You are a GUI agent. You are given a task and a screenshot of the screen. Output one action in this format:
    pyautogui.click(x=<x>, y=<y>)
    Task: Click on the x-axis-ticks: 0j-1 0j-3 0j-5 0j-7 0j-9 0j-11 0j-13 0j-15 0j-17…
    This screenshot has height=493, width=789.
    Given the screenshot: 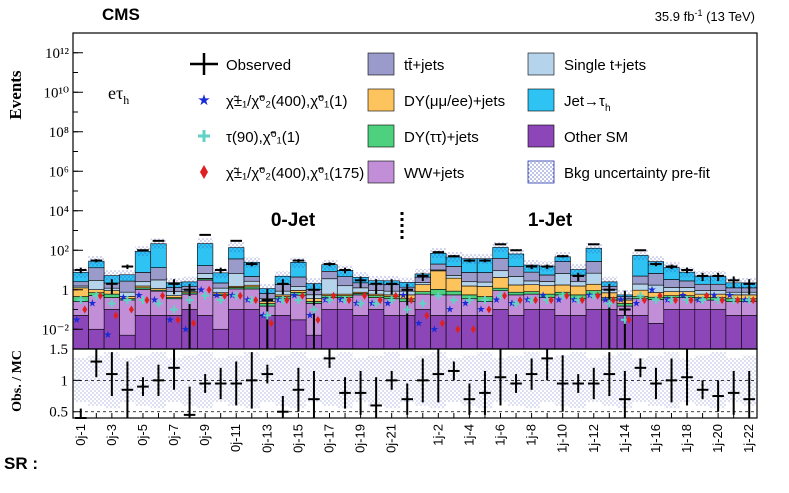 What is the action you would take?
    pyautogui.click(x=414, y=433)
    